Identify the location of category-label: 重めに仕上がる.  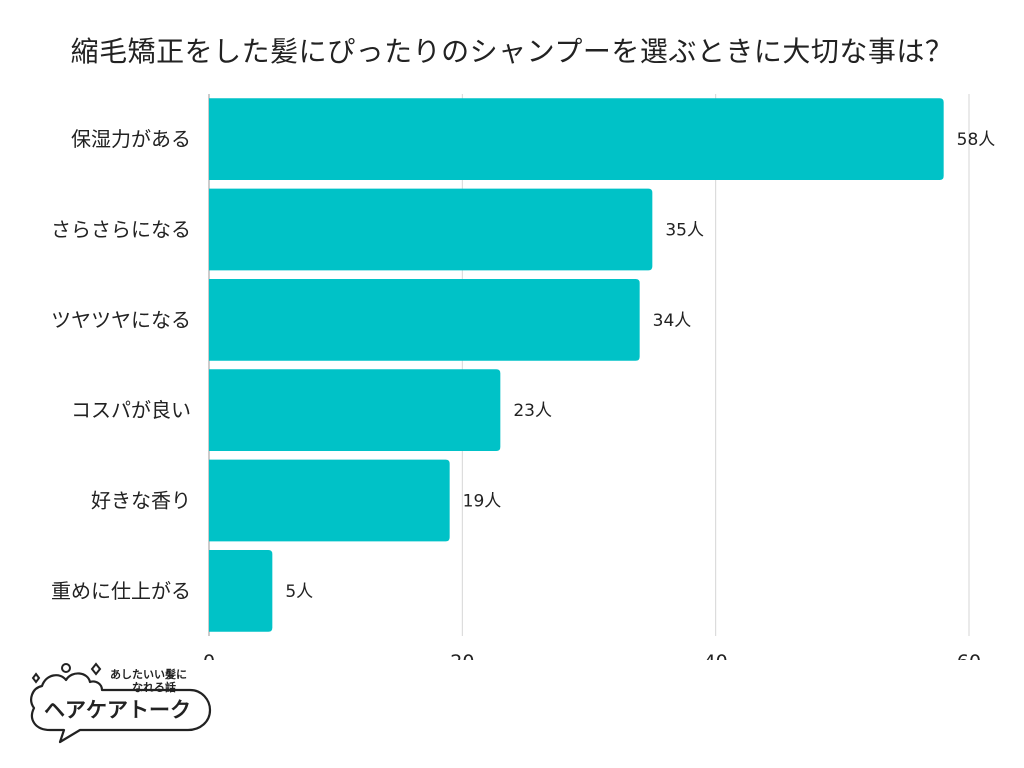
(121, 591).